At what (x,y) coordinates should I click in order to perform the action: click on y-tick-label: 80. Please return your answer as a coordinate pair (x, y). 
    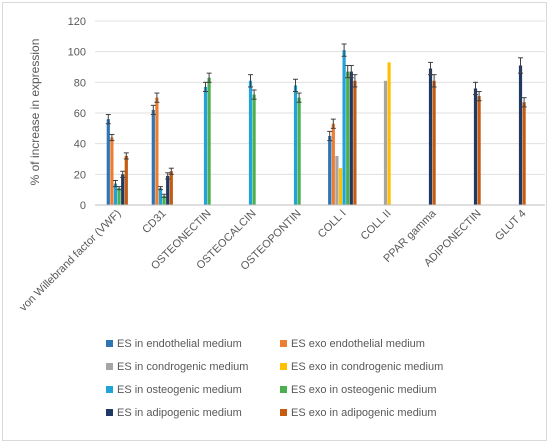
    Looking at the image, I should click on (80, 83).